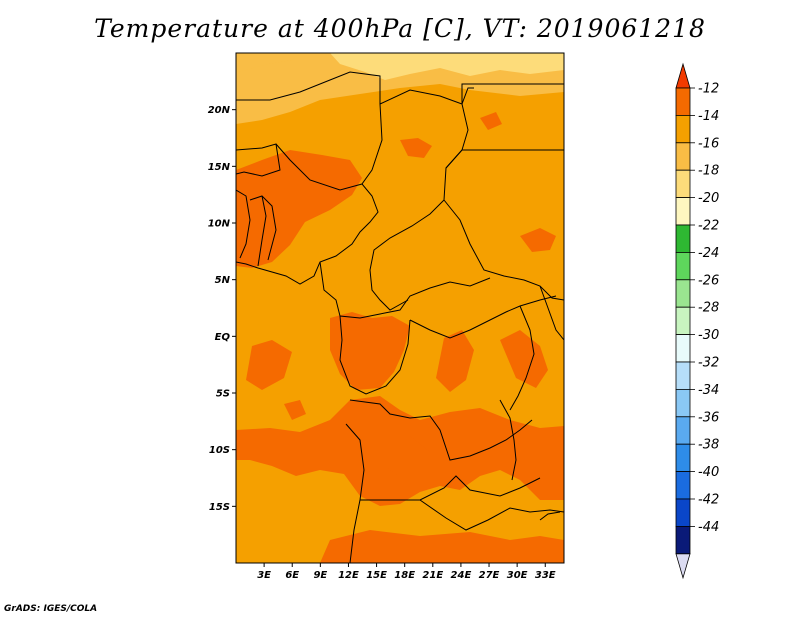  What do you see at coordinates (219, 224) in the screenshot?
I see `y-tick-label: 10N` at bounding box center [219, 224].